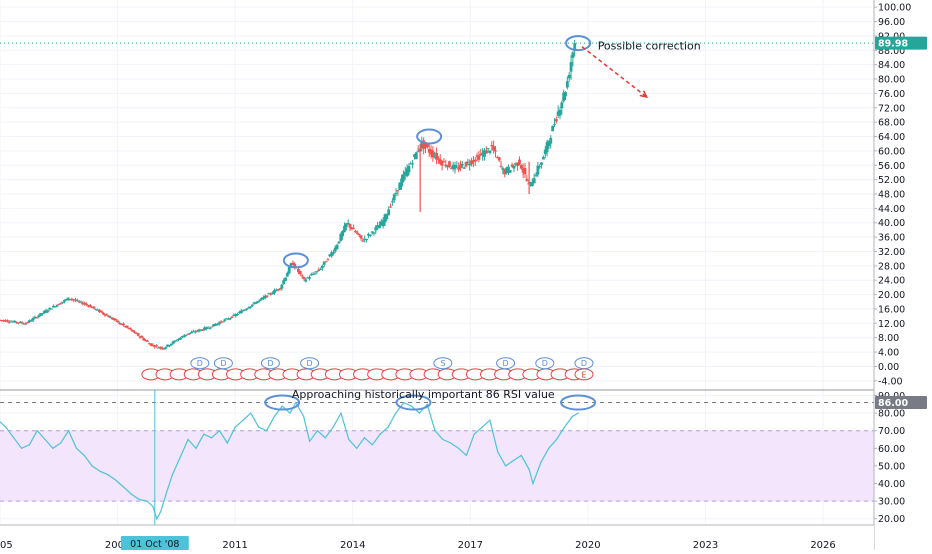 This screenshot has width=932, height=554. I want to click on price-axis-label: 28.00, so click(891, 266).